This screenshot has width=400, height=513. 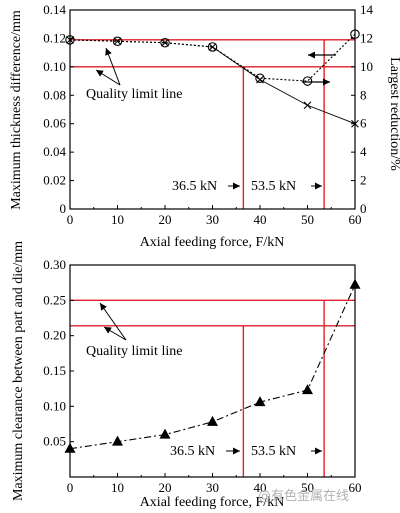 I want to click on y2-tick-label: 14, so click(x=367, y=9).